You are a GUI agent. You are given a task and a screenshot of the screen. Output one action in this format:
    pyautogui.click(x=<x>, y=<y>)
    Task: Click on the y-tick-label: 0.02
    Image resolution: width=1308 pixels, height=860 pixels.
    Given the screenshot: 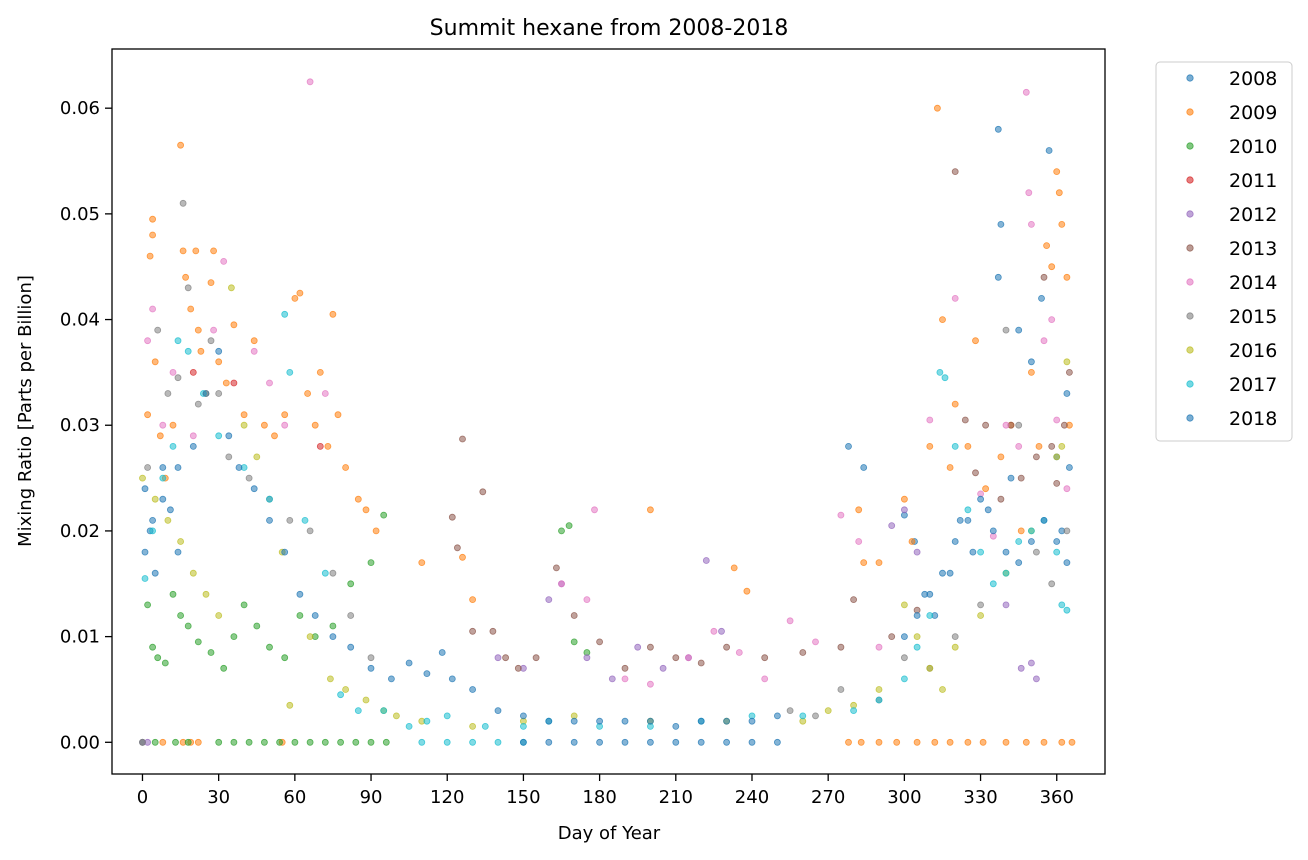 What is the action you would take?
    pyautogui.click(x=80, y=531)
    